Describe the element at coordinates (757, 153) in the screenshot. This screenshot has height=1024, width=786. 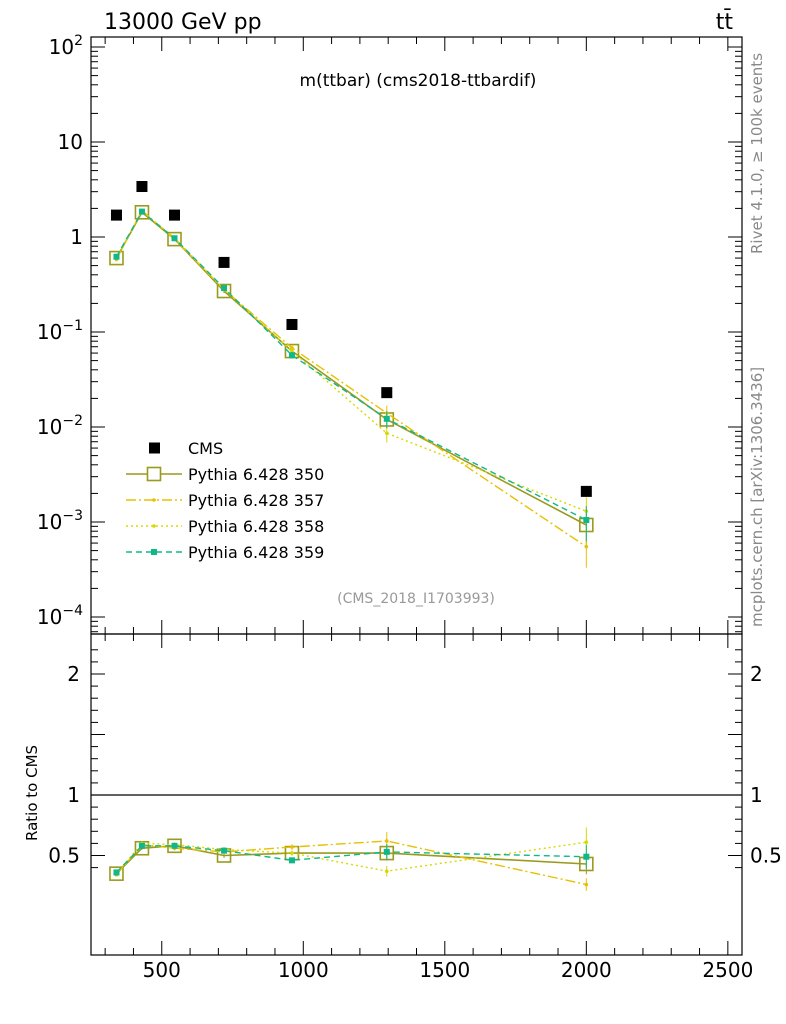
I see `side-rivet-label: Rivet 4.1.0, ≥ 100k events` at that location.